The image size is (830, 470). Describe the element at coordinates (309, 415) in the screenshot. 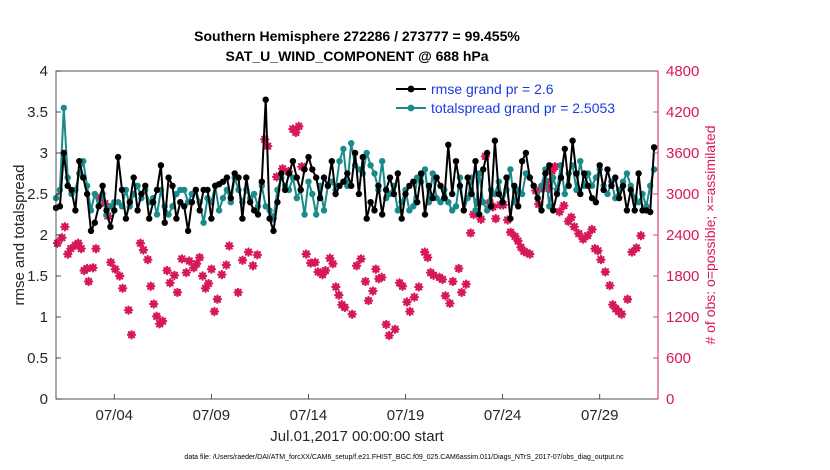

I see `x-tick-label: 07/14` at that location.